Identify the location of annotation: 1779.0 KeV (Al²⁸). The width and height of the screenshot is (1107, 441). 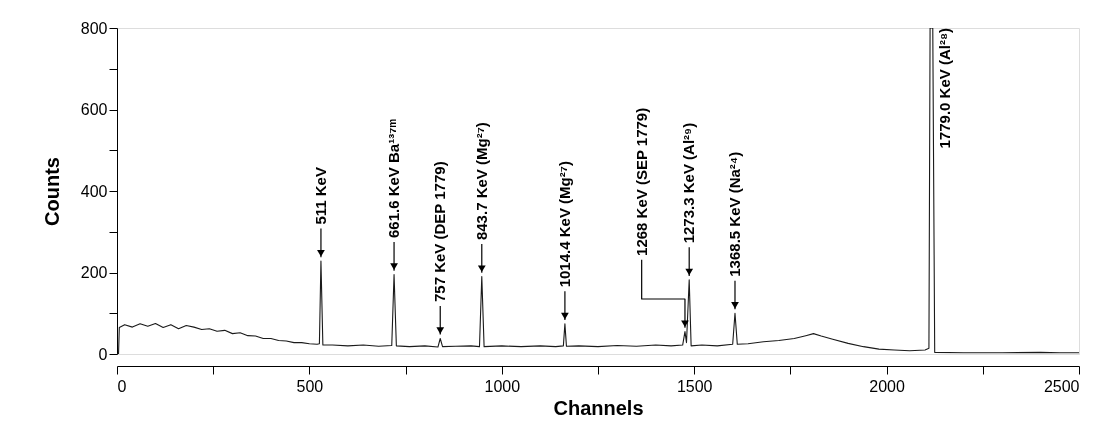
(944, 88).